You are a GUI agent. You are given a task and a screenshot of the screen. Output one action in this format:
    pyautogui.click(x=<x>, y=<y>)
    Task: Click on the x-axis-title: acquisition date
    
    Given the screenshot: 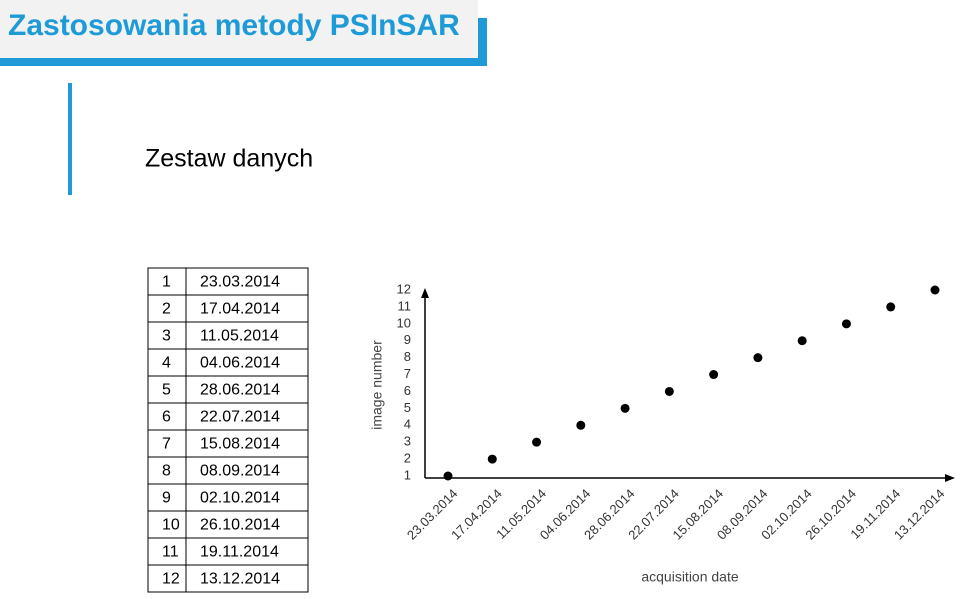 What is the action you would take?
    pyautogui.click(x=690, y=577)
    